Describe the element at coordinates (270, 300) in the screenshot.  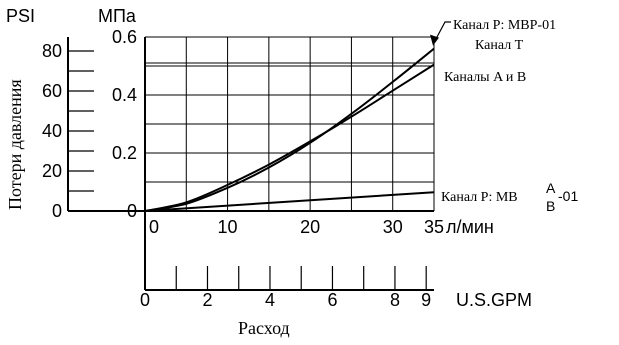
I see `gpm-tick-label: 4` at that location.